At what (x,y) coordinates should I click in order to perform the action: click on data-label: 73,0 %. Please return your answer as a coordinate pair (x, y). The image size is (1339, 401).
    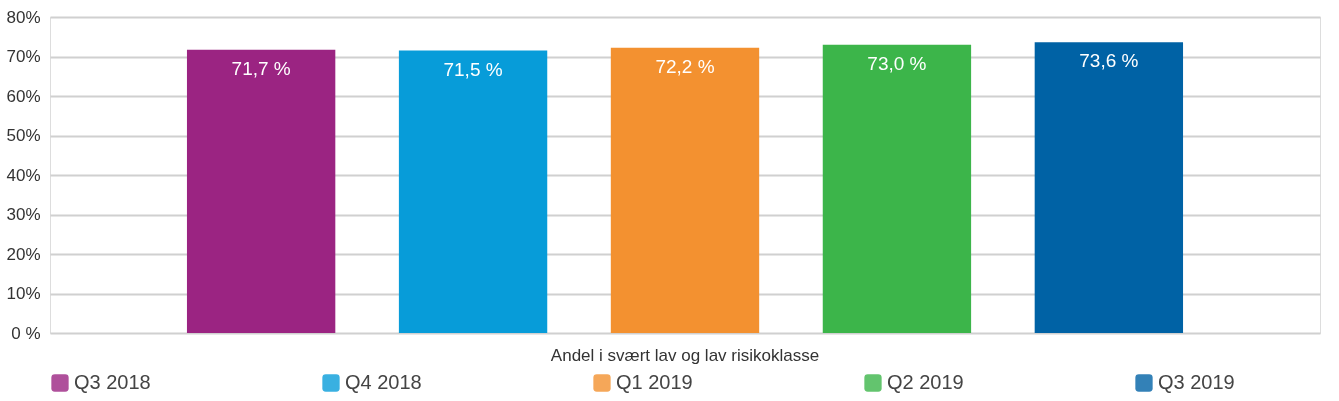
    Looking at the image, I should click on (897, 63).